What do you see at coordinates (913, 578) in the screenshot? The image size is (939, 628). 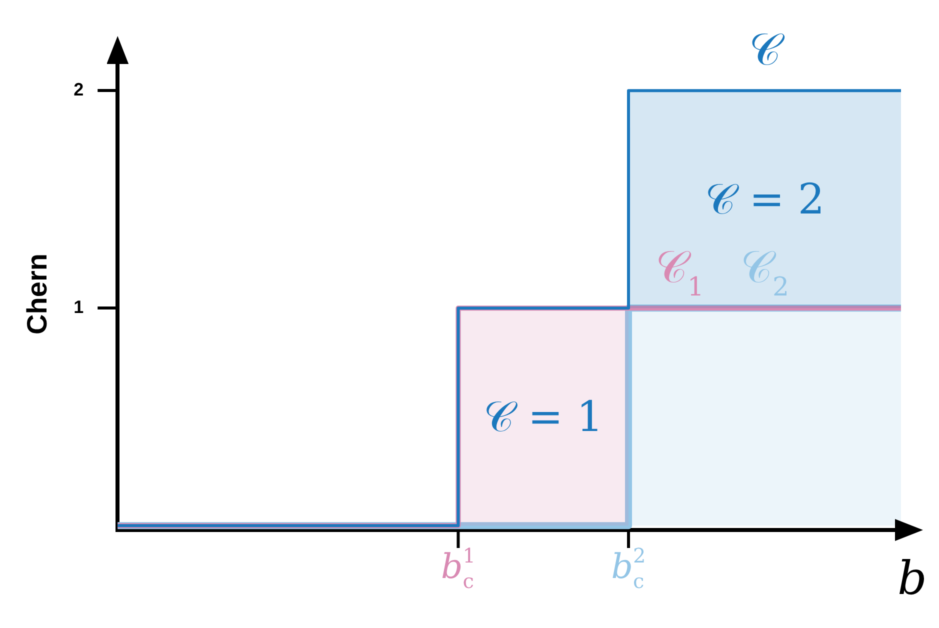 I see `x-axis-title: b` at bounding box center [913, 578].